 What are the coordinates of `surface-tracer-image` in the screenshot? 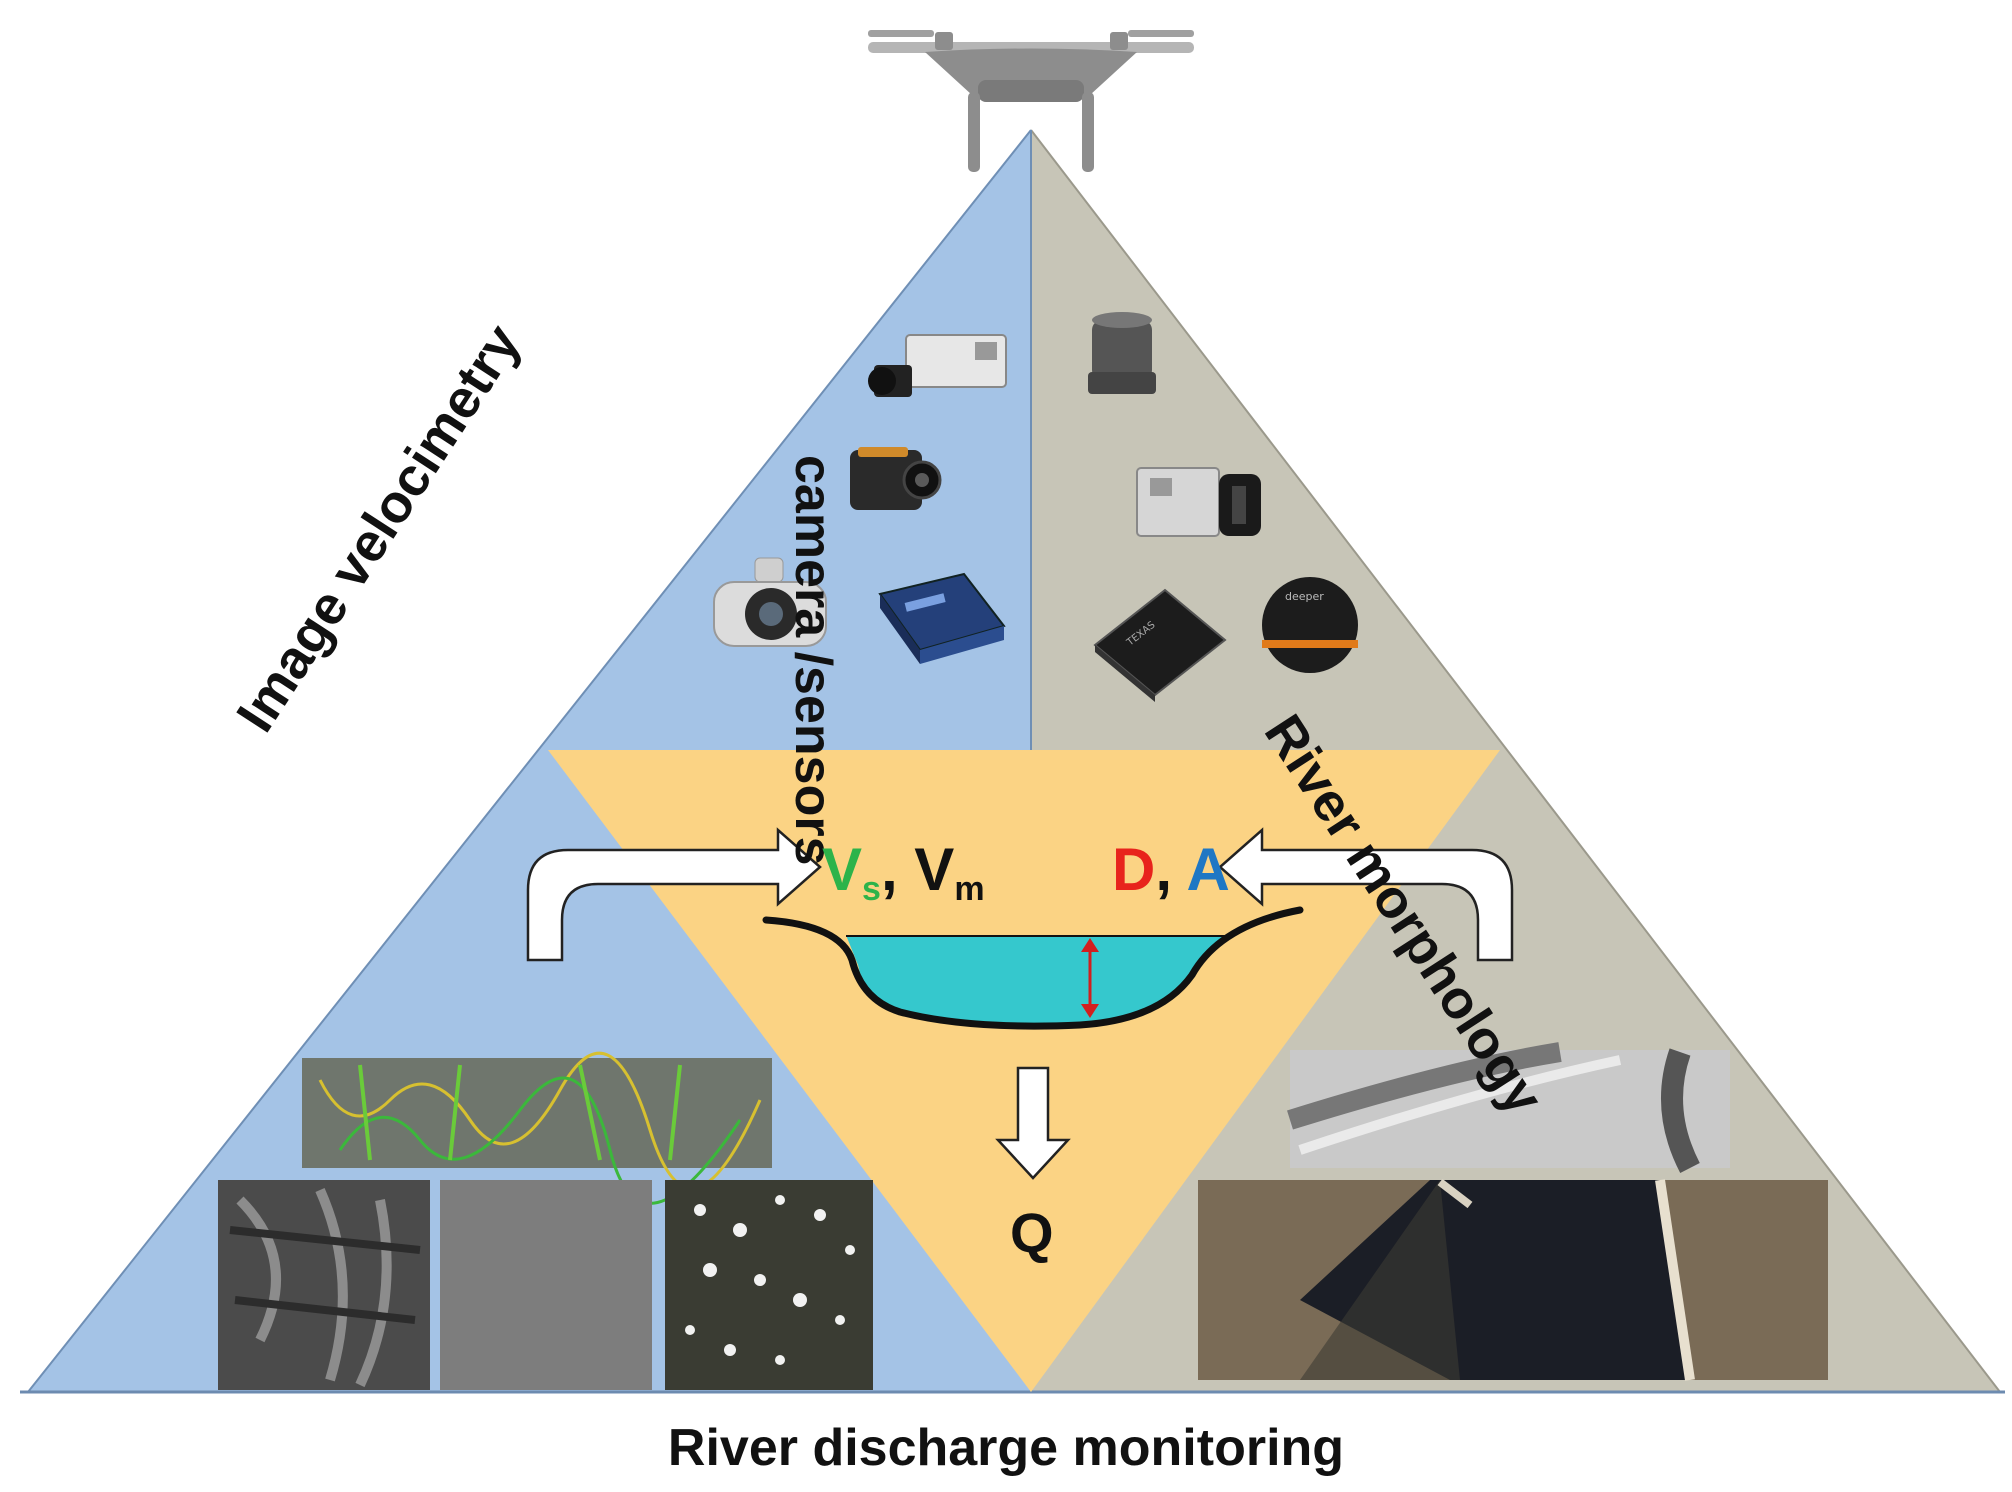 It's located at (769, 1285).